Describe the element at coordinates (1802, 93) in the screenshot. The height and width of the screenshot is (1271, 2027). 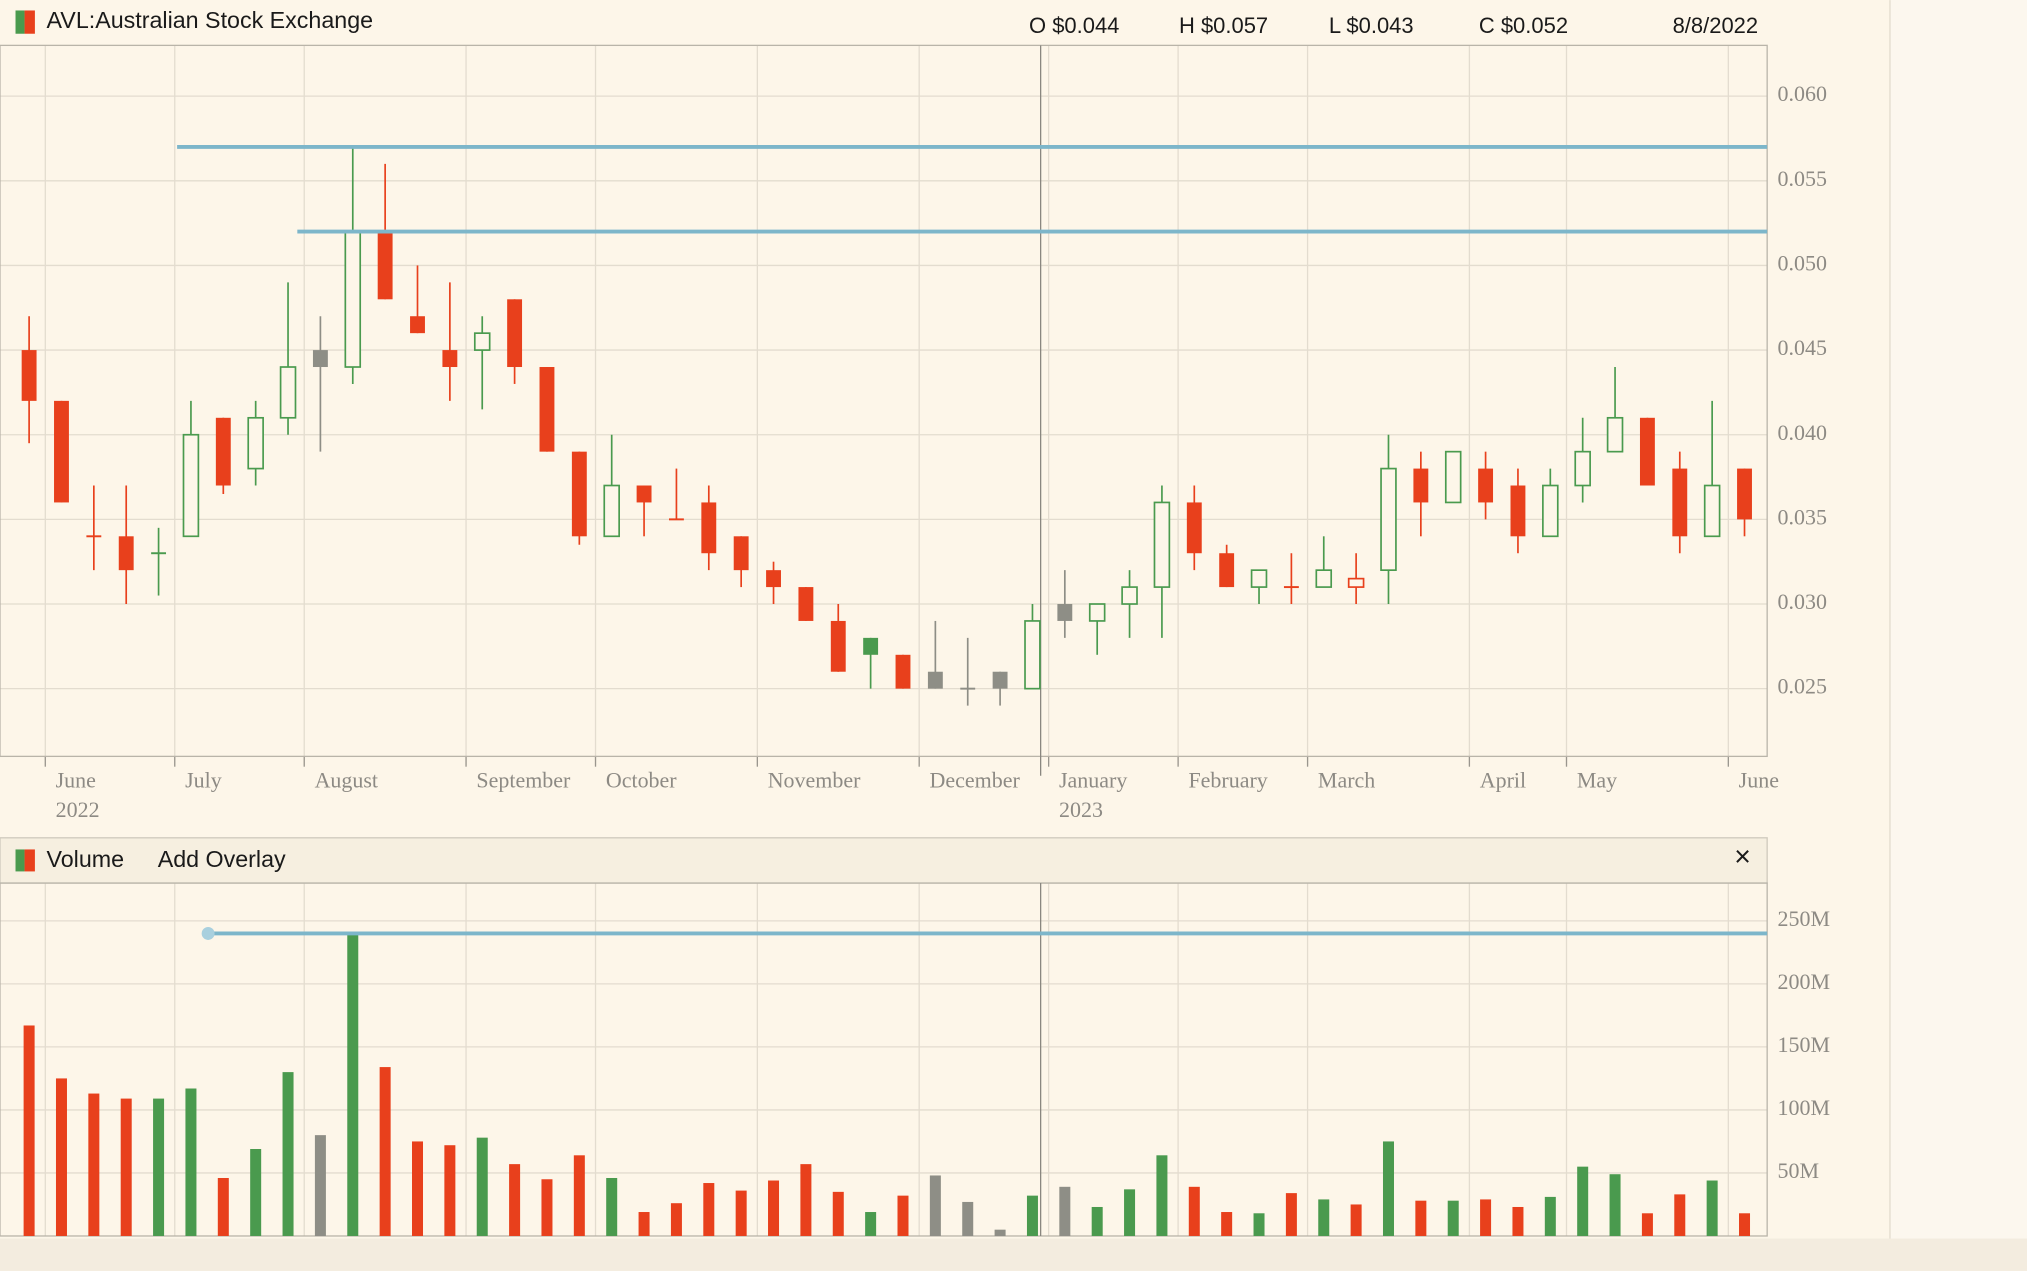
I see `y-tick-label: 0.060` at that location.